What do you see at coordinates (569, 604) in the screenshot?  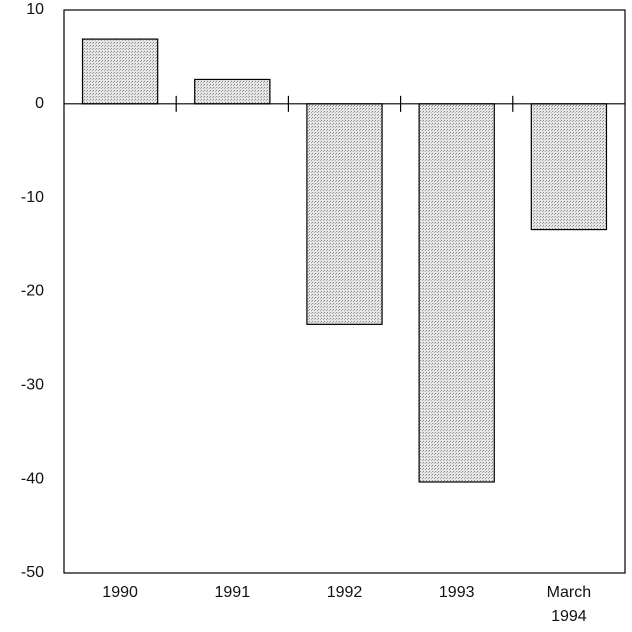 I see `x-tick-label: March 1994` at bounding box center [569, 604].